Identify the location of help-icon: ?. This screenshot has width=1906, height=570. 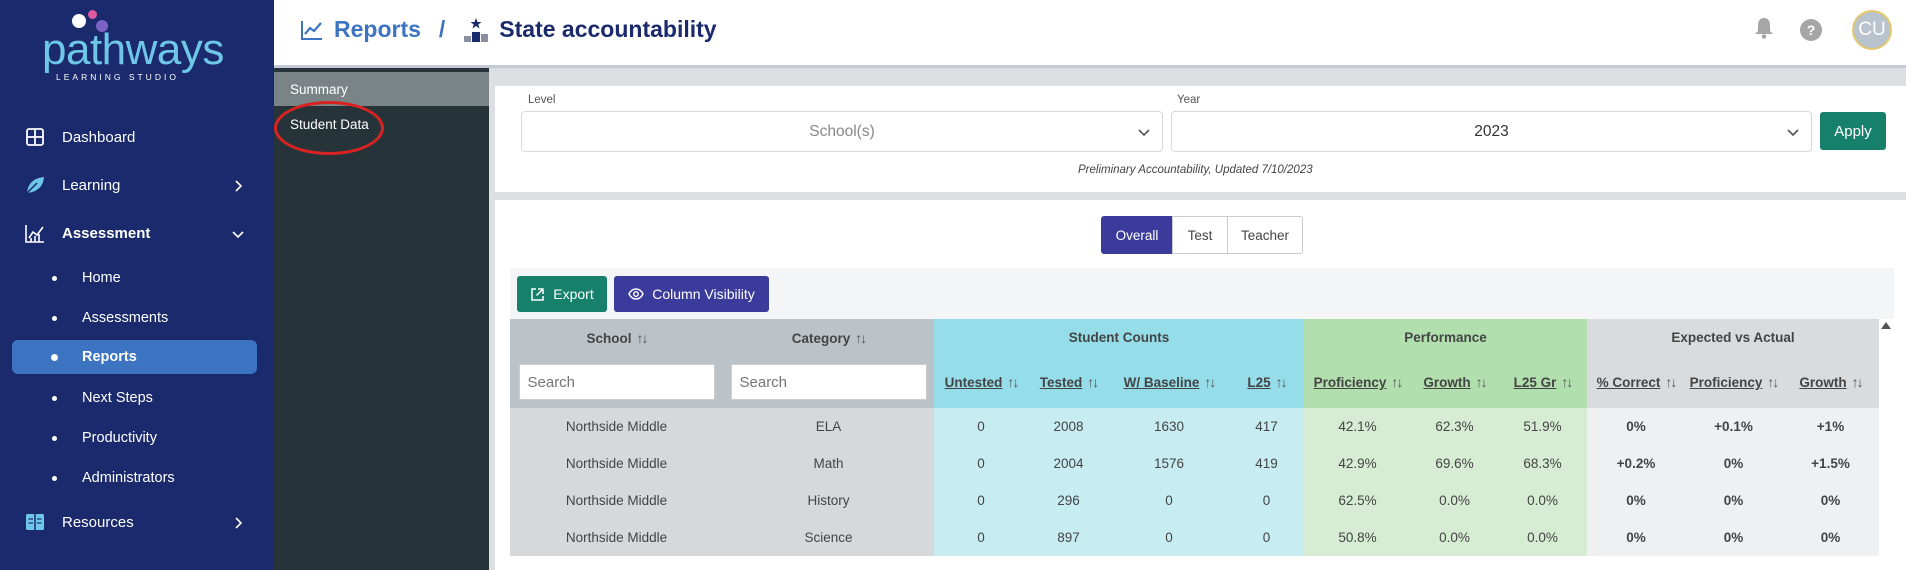
(1811, 30).